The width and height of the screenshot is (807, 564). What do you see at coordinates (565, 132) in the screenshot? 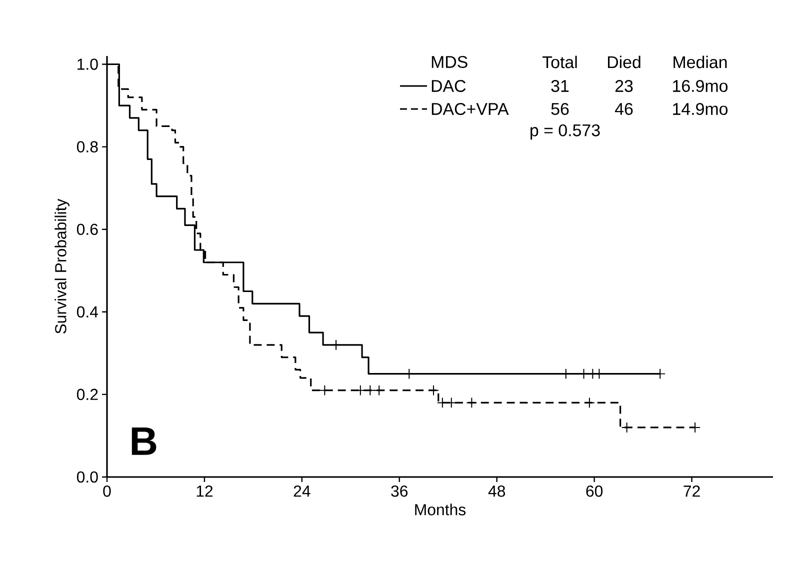
I see `annotation: p = 0.573` at bounding box center [565, 132].